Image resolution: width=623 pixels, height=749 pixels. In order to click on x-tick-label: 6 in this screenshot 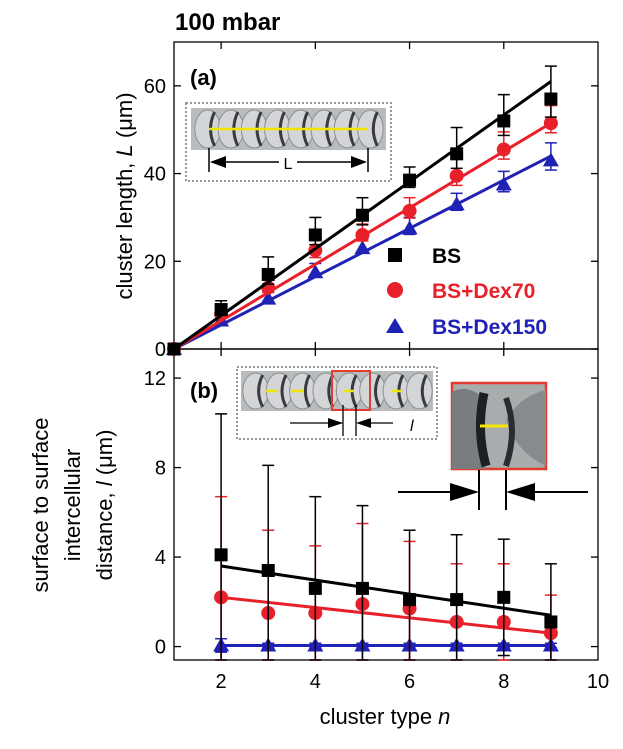, I will do `click(409, 682)`.